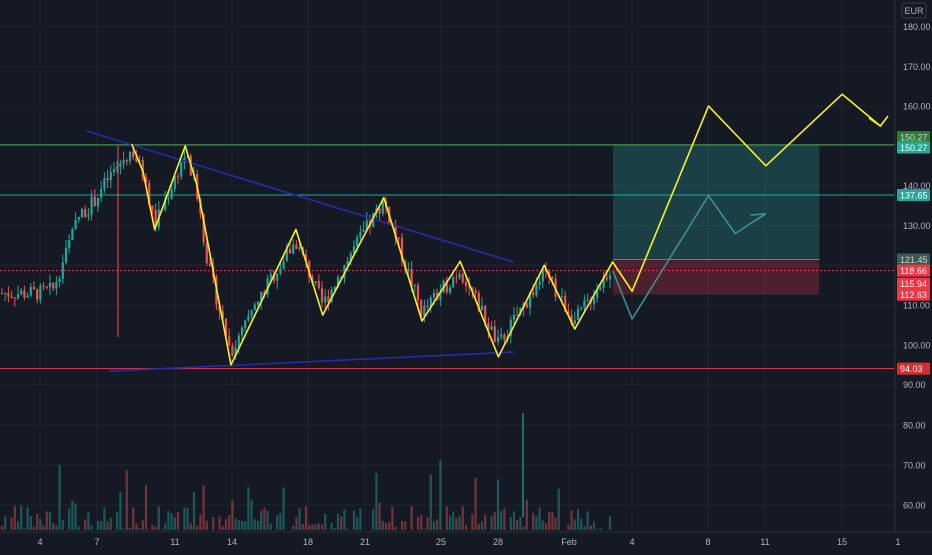 The image size is (932, 555). Describe the element at coordinates (911, 369) in the screenshot. I see `price-label-text: 94.03` at that location.